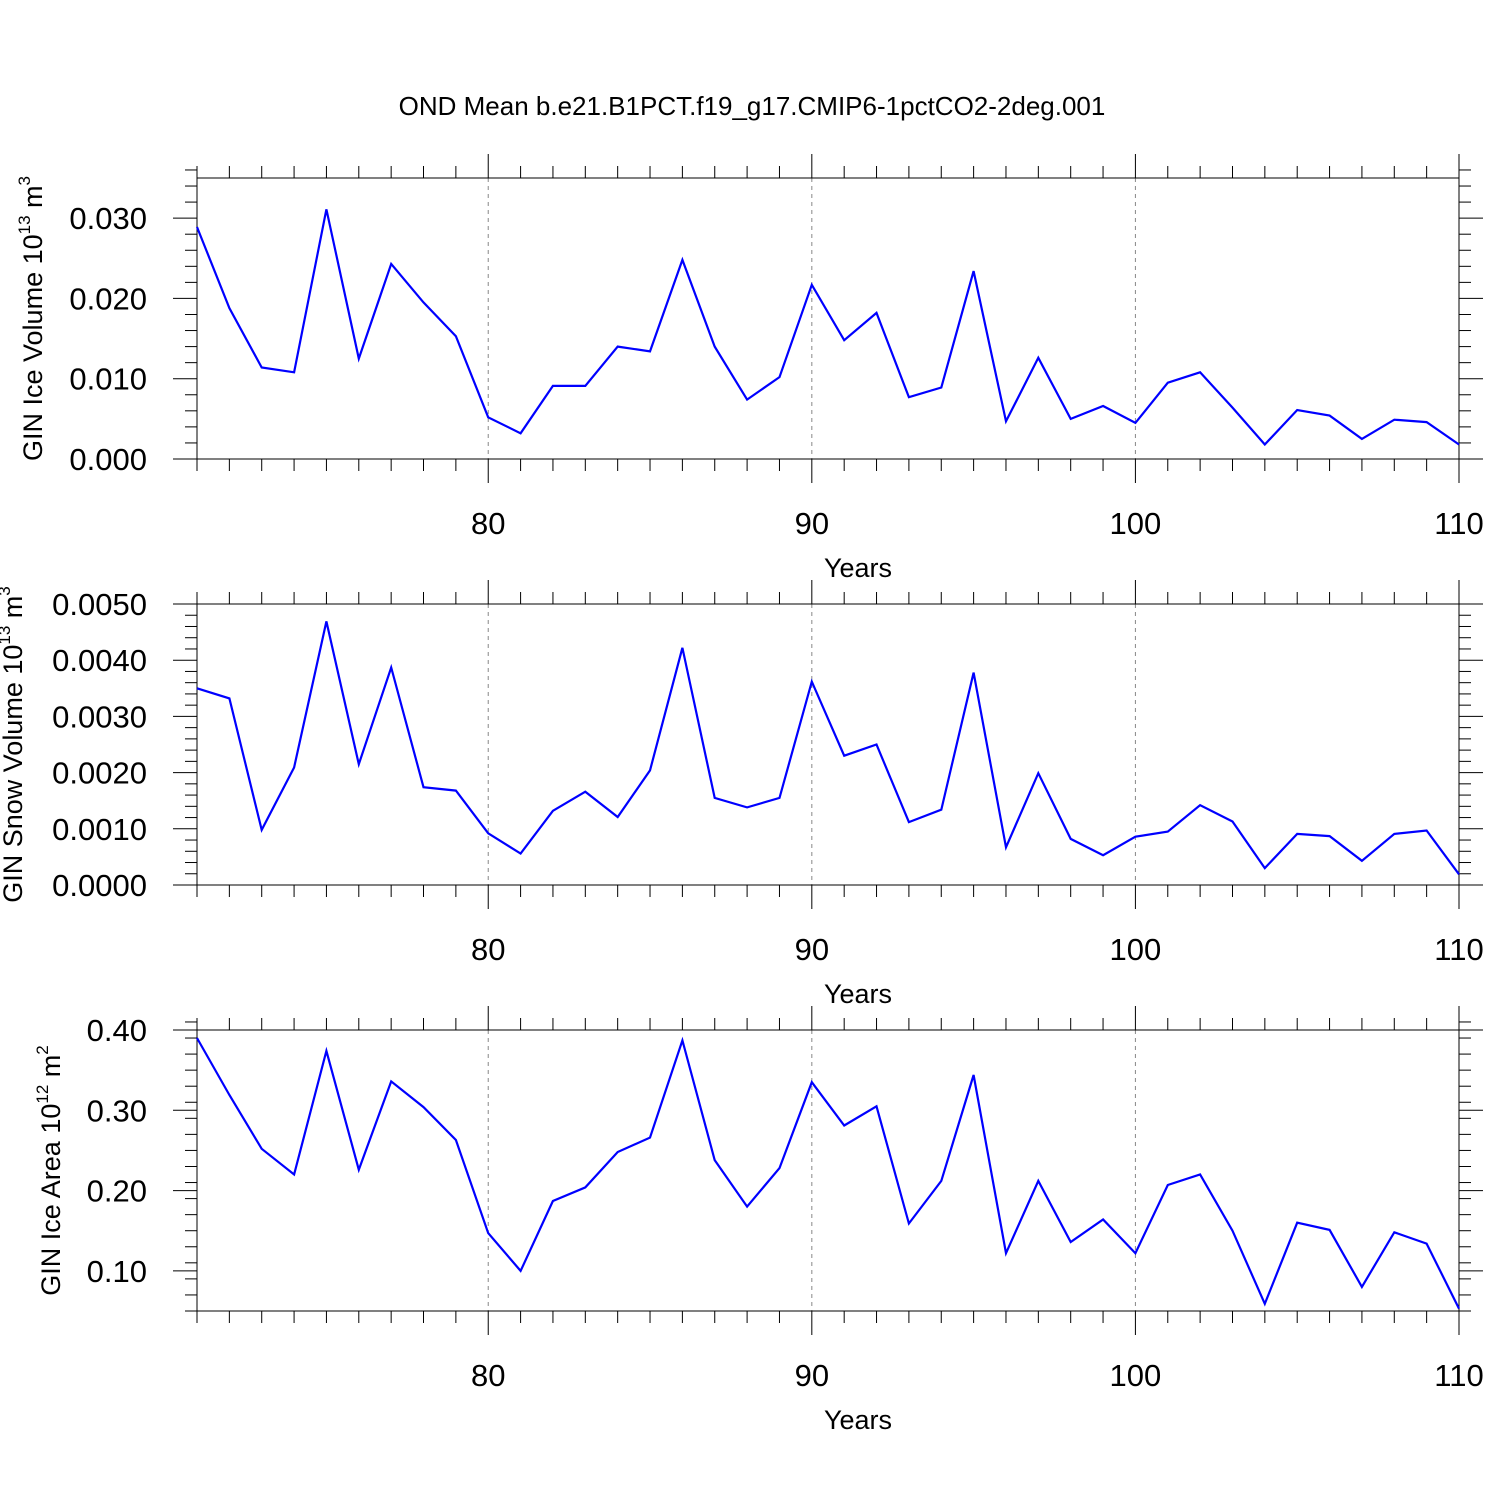 The height and width of the screenshot is (1500, 1500). I want to click on y-tick-label: 0.40, so click(117, 1030).